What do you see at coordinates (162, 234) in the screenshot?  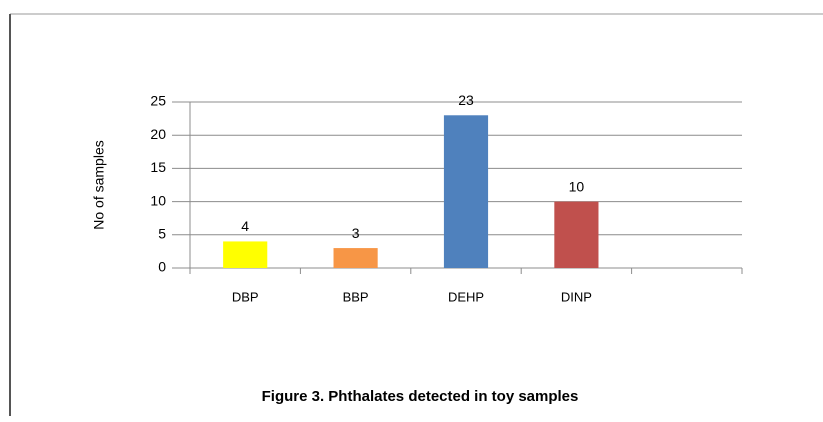 I see `y-tick-label: 5` at bounding box center [162, 234].